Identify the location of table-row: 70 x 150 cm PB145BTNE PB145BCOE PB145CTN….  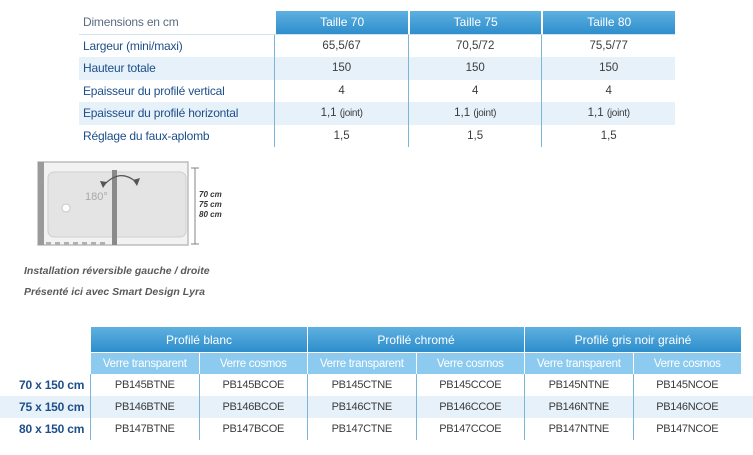
(376, 385).